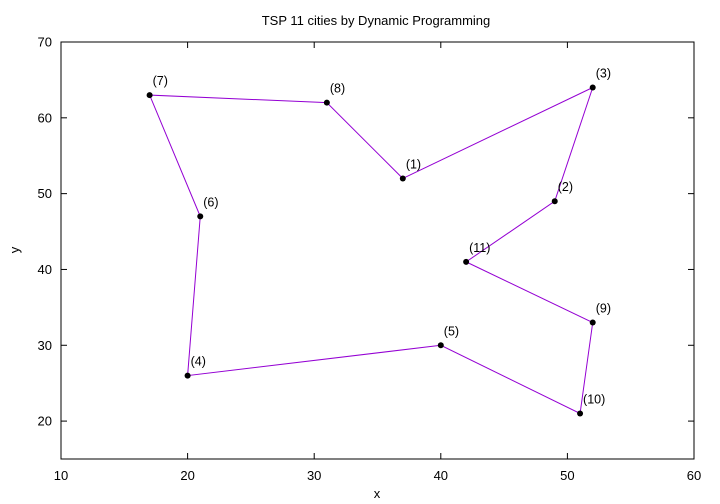  What do you see at coordinates (479, 248) in the screenshot?
I see `city-label-3: (11)` at bounding box center [479, 248].